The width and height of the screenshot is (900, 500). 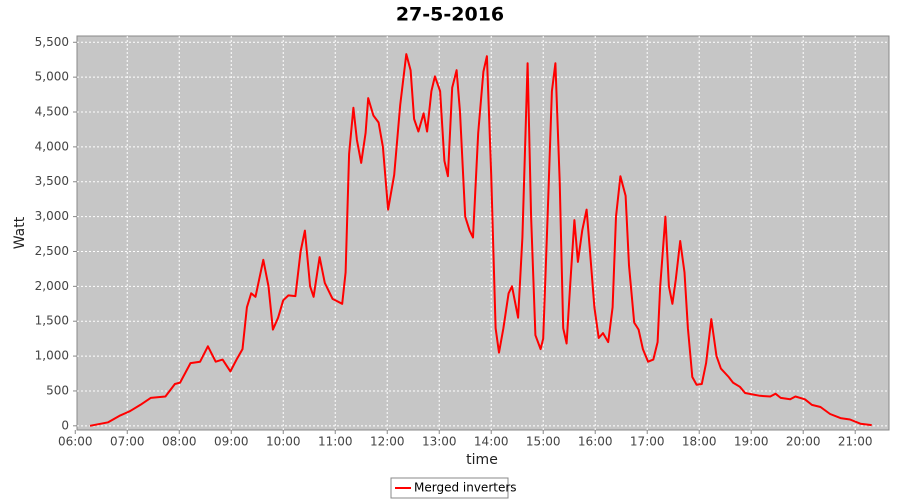 What do you see at coordinates (20, 232) in the screenshot?
I see `y-axis-label: Watt` at bounding box center [20, 232].